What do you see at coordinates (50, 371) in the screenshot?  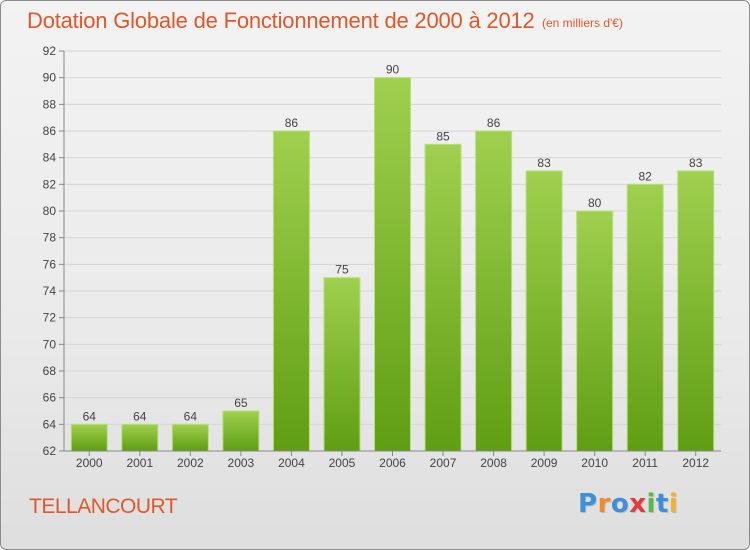 I see `y-tick-label: 68` at bounding box center [50, 371].